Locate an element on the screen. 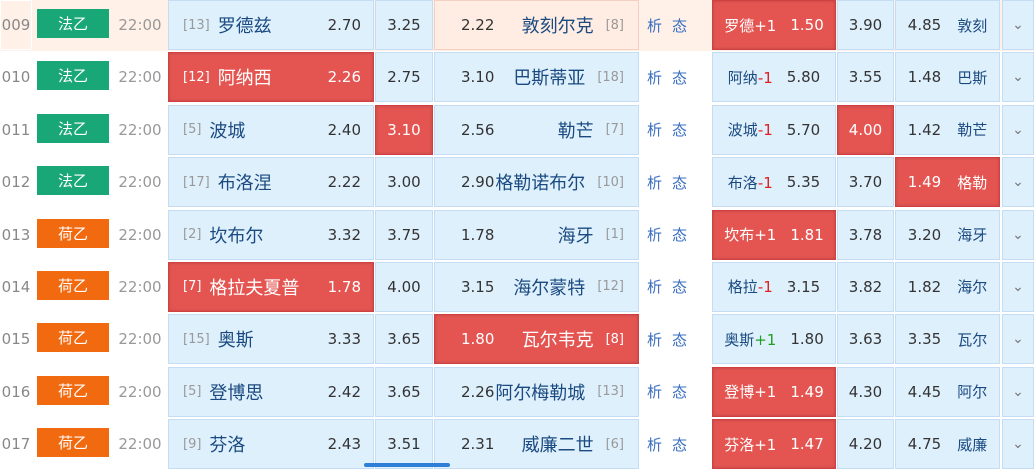 This screenshot has width=1034, height=471. handicap-home-cell: 阿纳-1 5.80 is located at coordinates (774, 77).